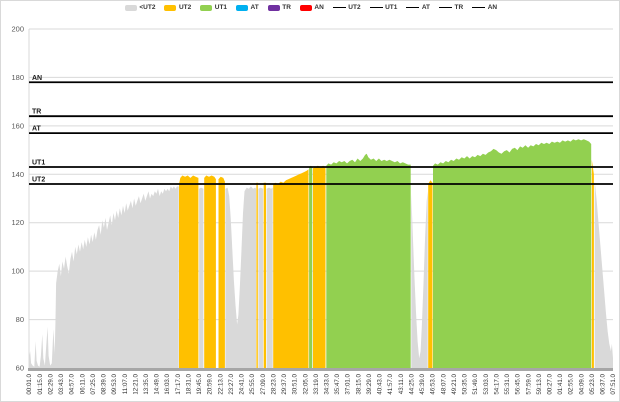 Image resolution: width=620 pixels, height=402 pixels. I want to click on y-axis-tick-label: 120, so click(17, 222).